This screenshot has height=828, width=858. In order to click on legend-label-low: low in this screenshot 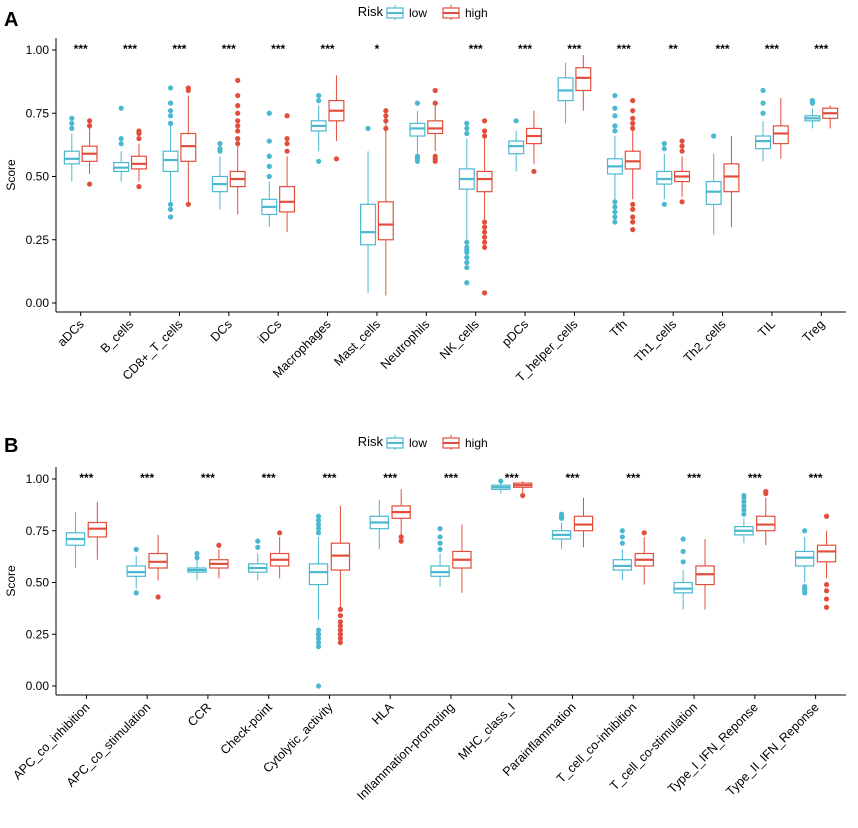, I will do `click(418, 443)`.